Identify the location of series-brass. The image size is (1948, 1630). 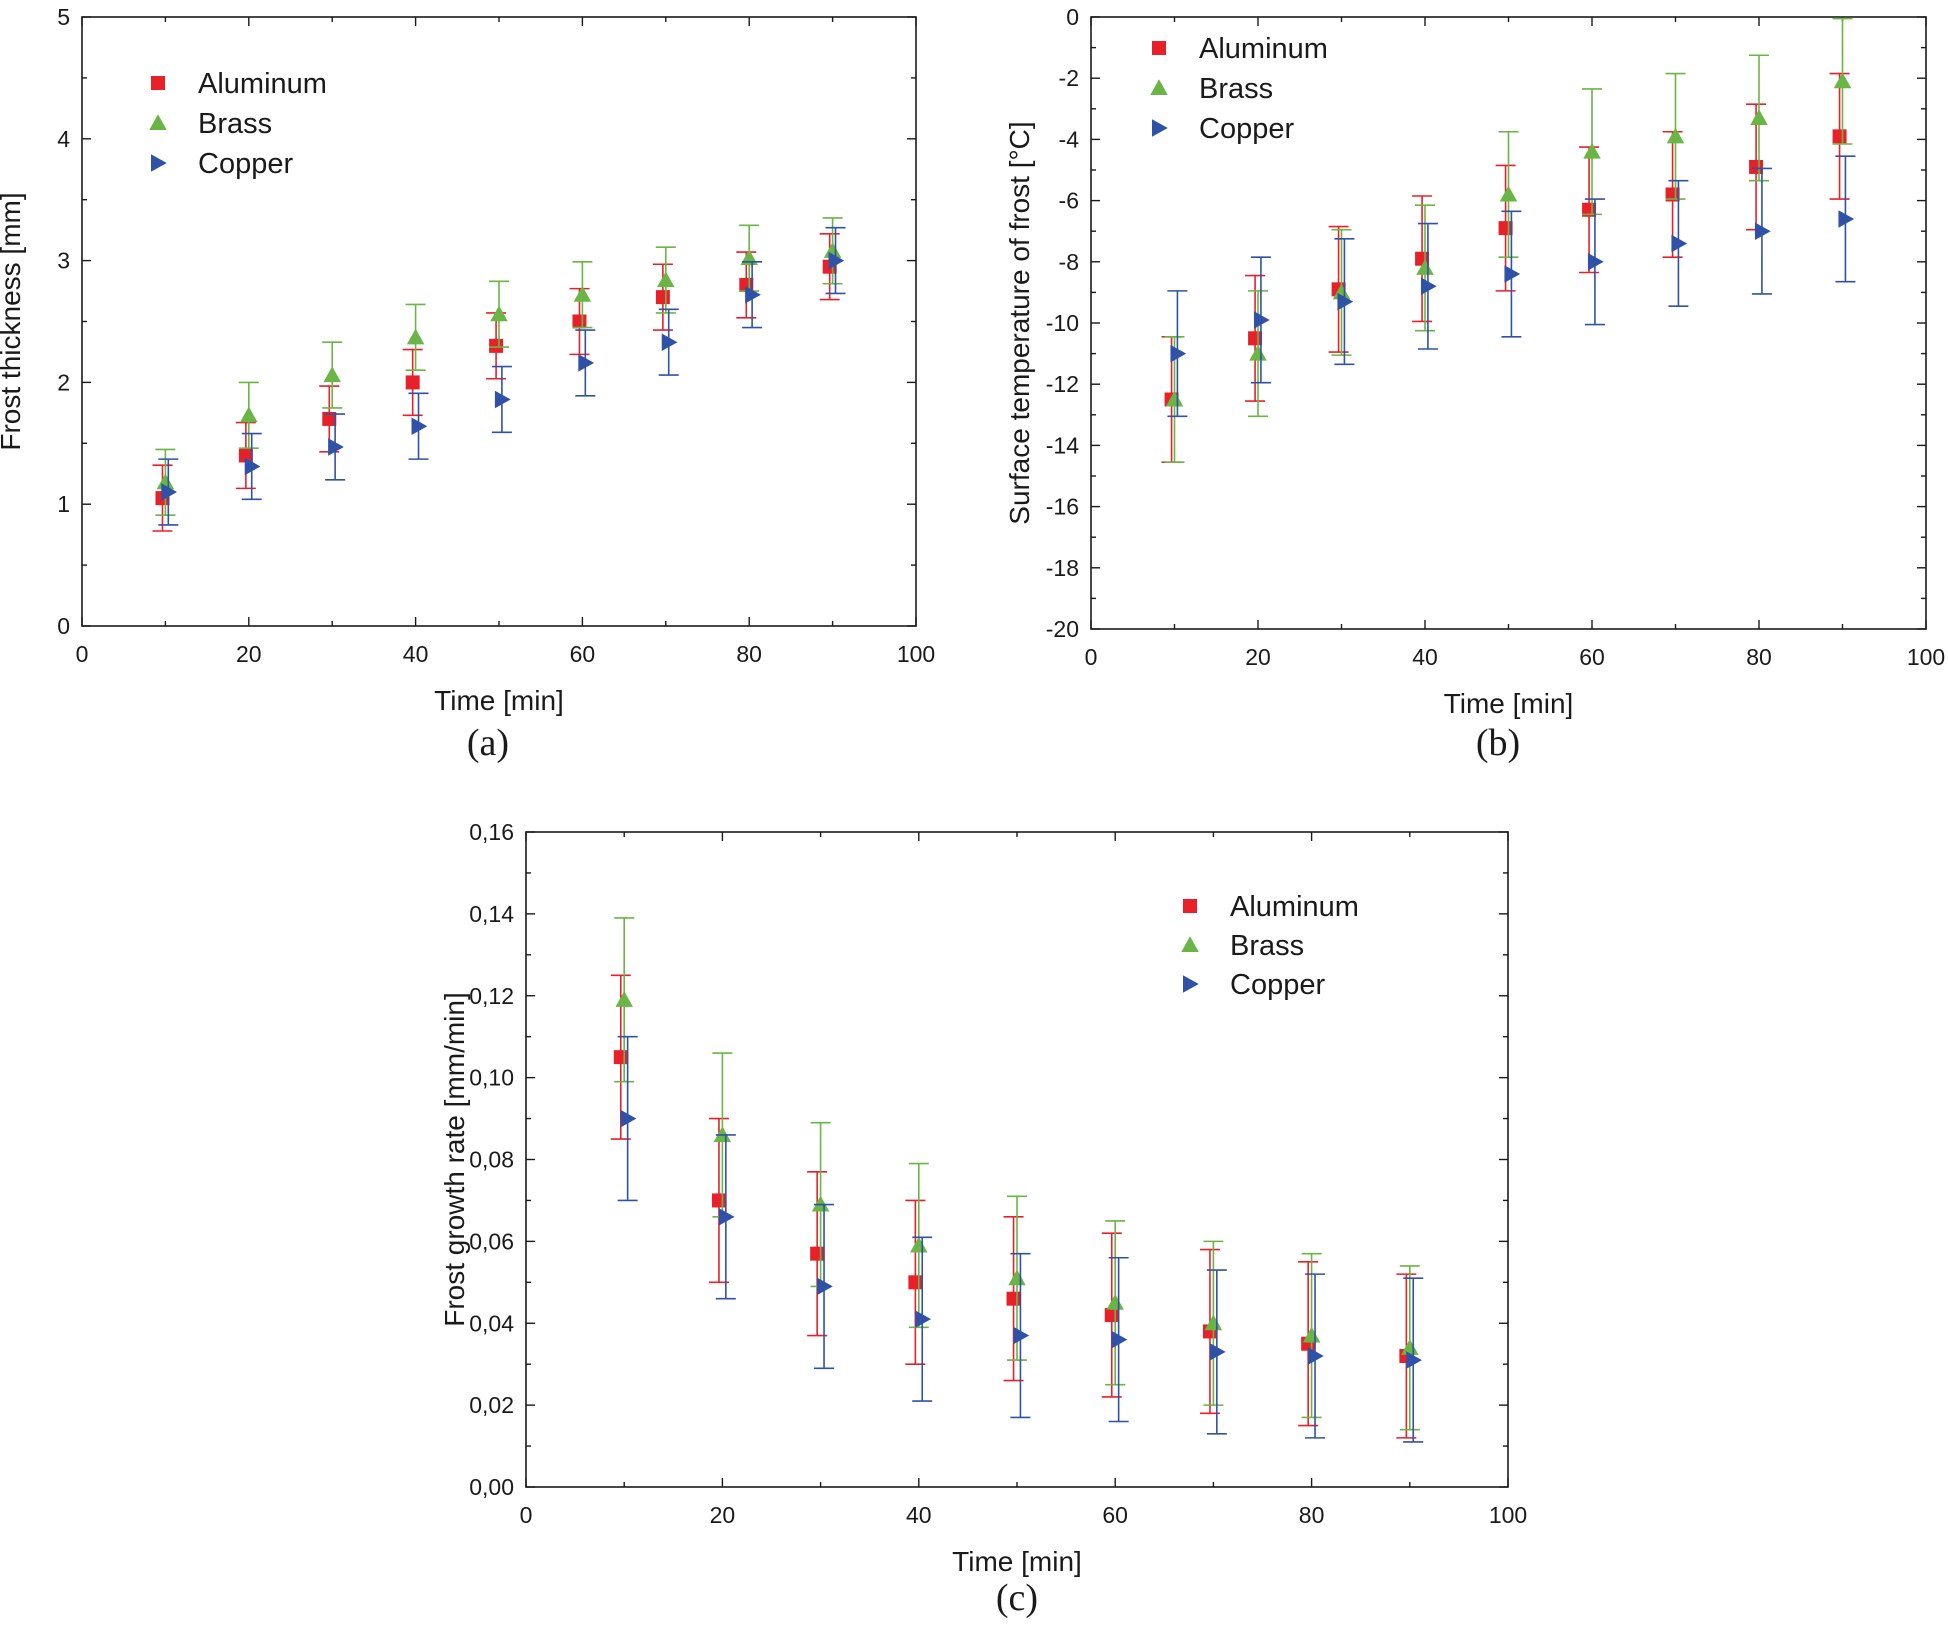
(1508, 240).